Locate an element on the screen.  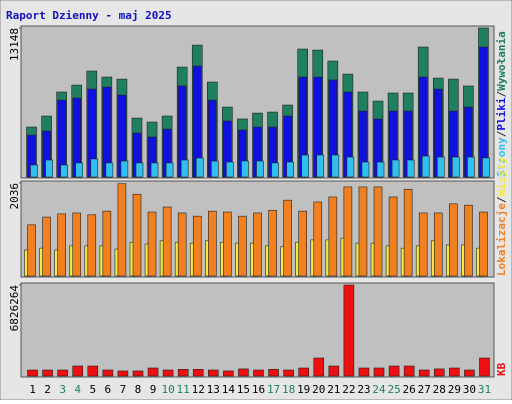
x-tick-label: 6 is located at coordinates (108, 389).